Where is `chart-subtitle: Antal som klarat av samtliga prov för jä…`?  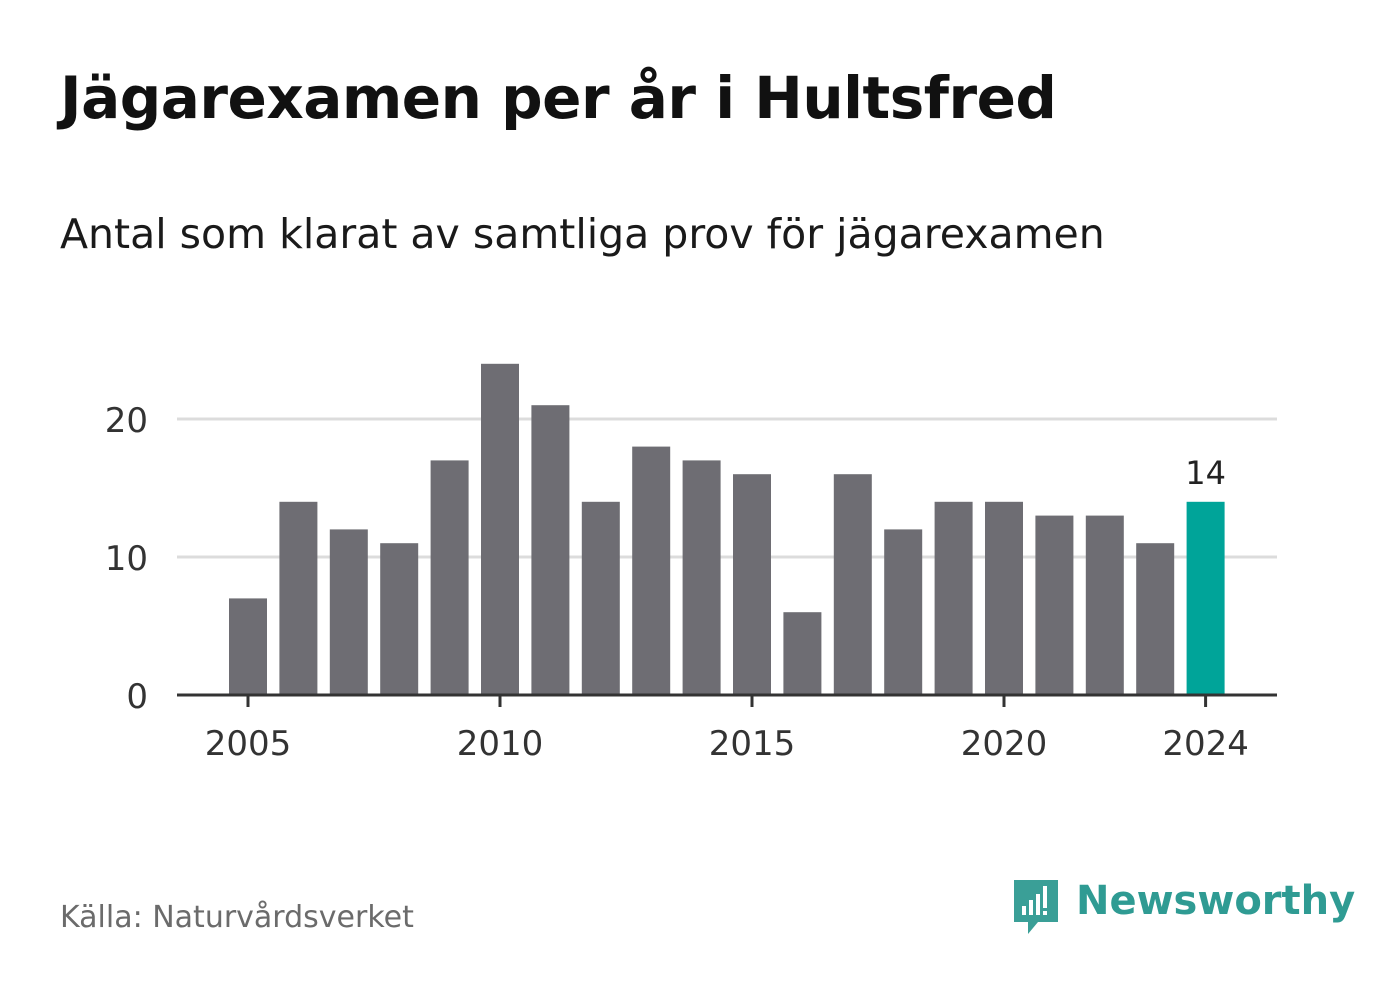 chart-subtitle: Antal som klarat av samtliga prov för jä… is located at coordinates (582, 234).